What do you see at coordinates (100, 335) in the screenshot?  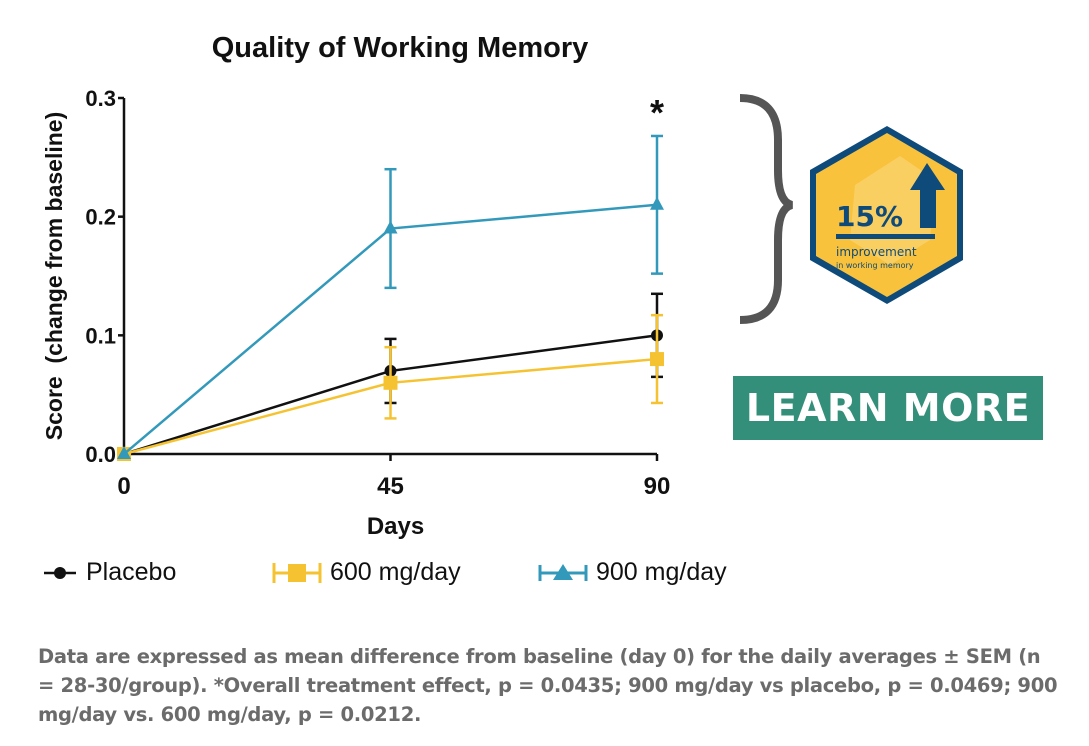 I see `y-tick-label: 0.1` at bounding box center [100, 335].